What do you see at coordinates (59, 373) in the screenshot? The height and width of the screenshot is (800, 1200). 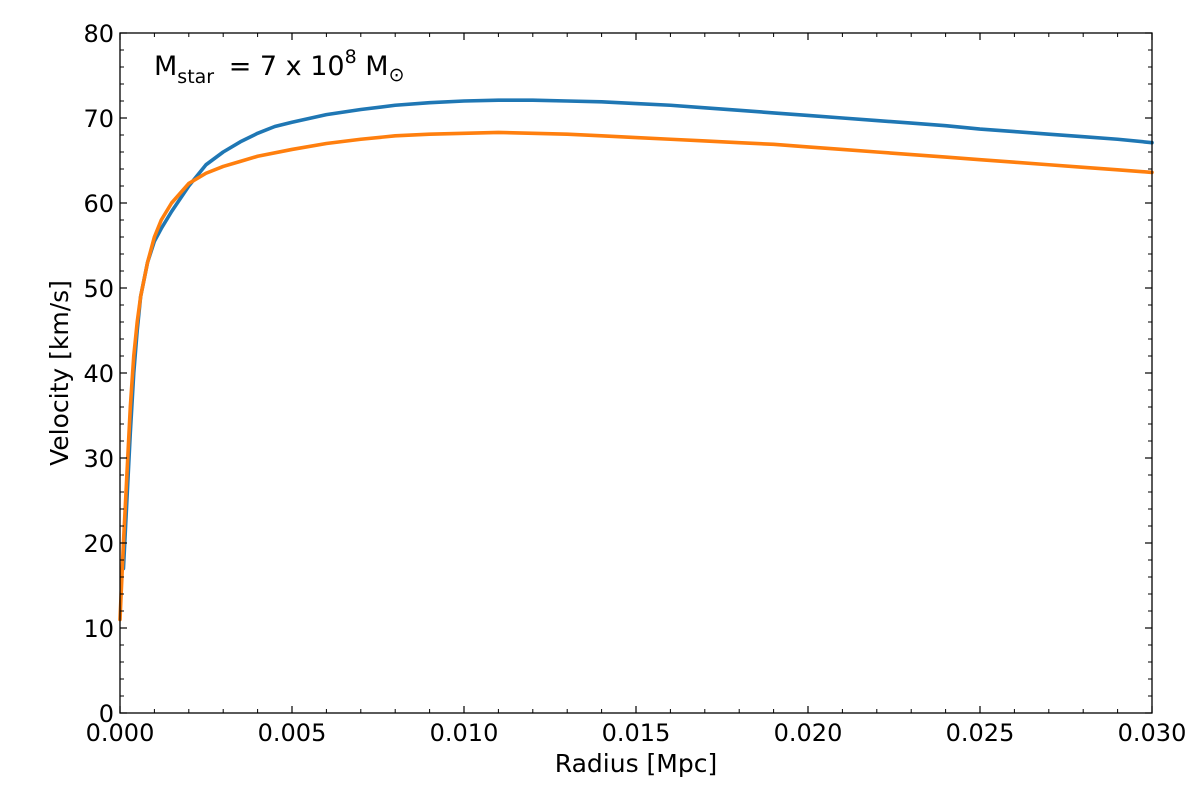 I see `y-axis-title: Velocity [km/s]` at bounding box center [59, 373].